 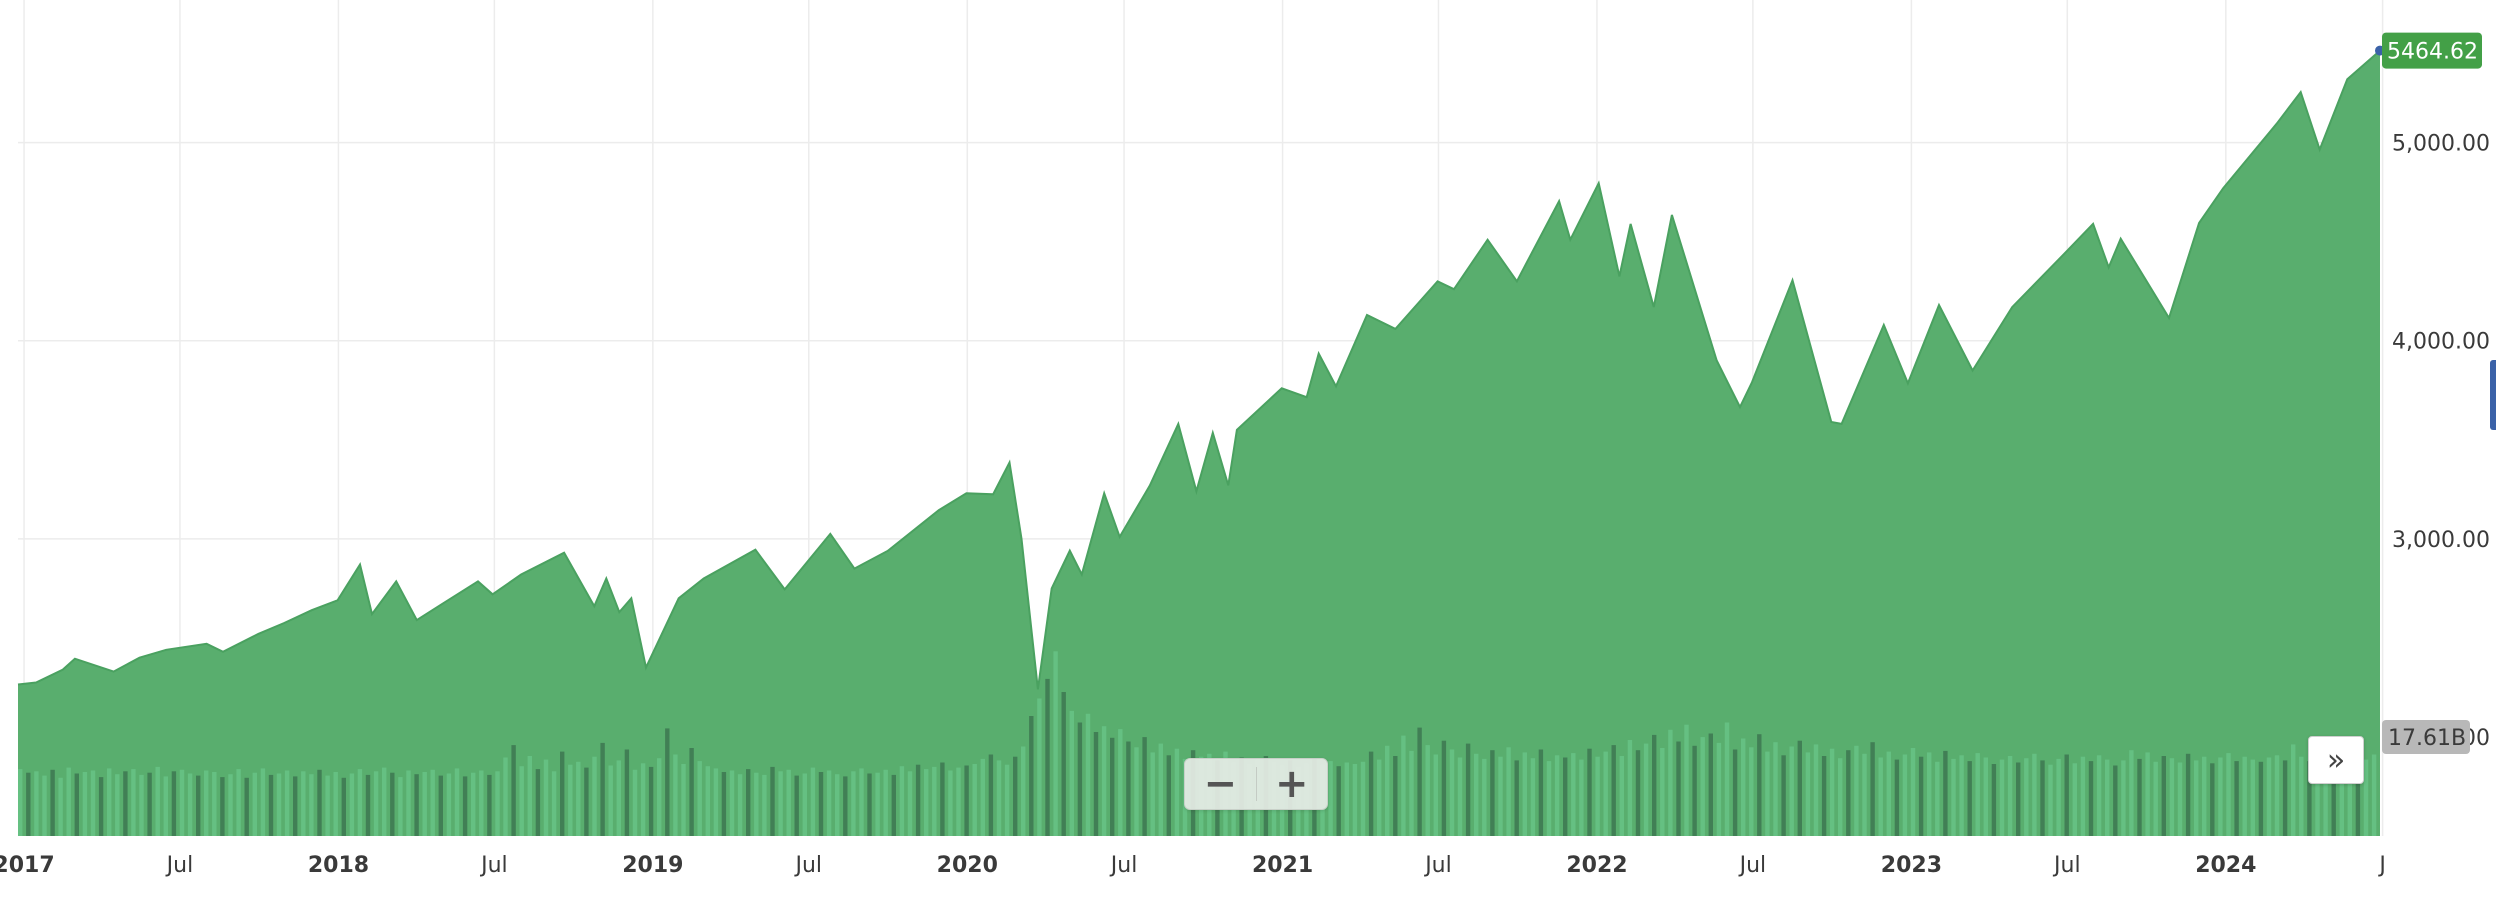 I want to click on volume-label-marker: 17.61B, so click(x=2426, y=737).